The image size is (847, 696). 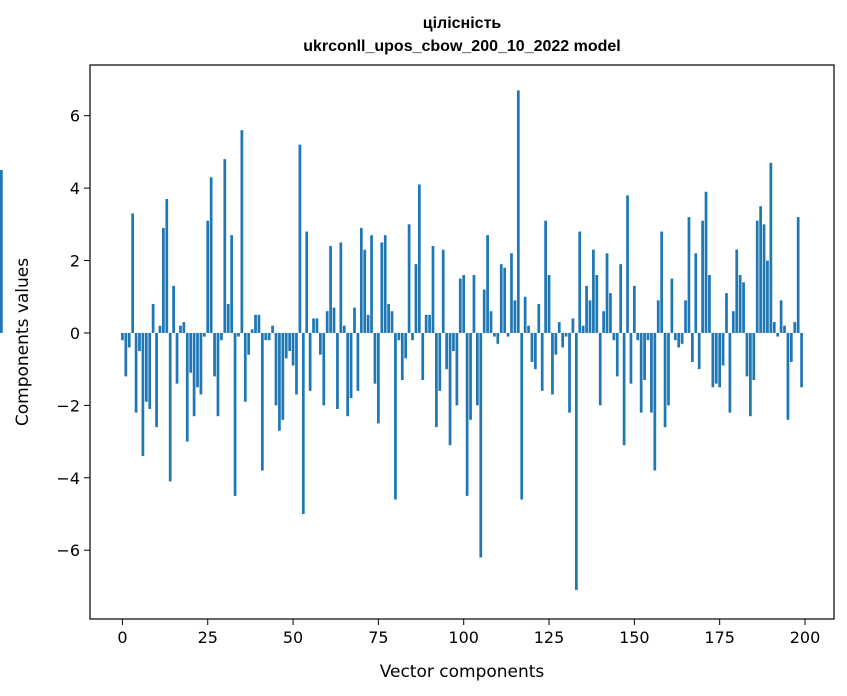 I want to click on x-tick-label: 0, so click(x=122, y=637).